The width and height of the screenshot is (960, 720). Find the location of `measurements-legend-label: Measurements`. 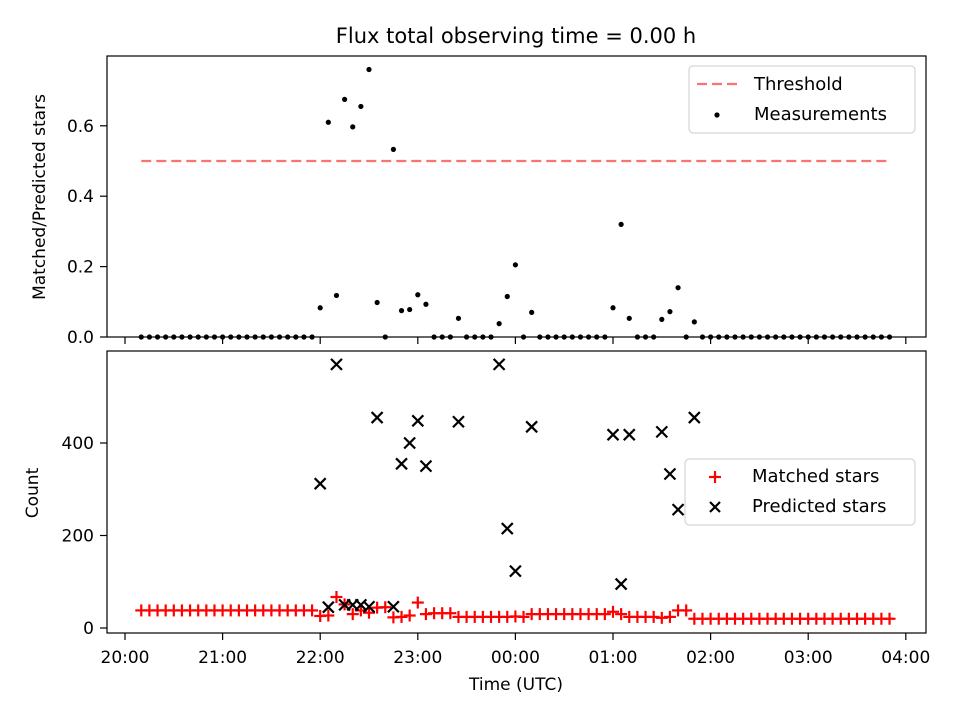

measurements-legend-label: Measurements is located at coordinates (820, 114).